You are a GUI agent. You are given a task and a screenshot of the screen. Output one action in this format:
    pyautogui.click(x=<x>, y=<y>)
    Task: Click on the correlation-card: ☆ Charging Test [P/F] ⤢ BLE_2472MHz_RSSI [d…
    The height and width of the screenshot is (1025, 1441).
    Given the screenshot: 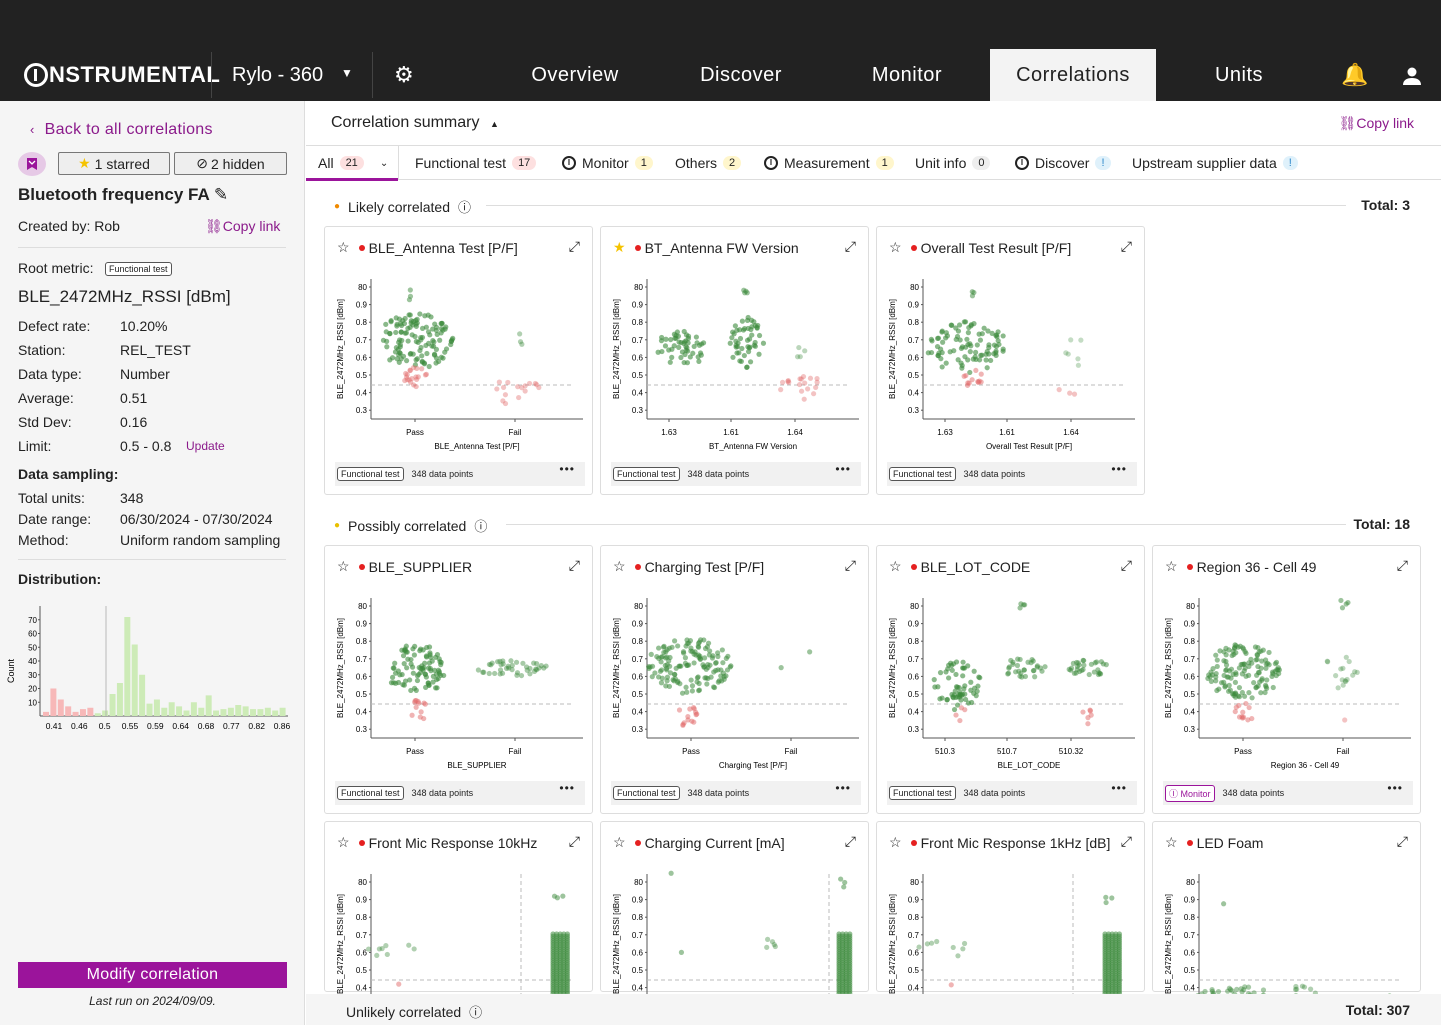 What is the action you would take?
    pyautogui.click(x=734, y=679)
    